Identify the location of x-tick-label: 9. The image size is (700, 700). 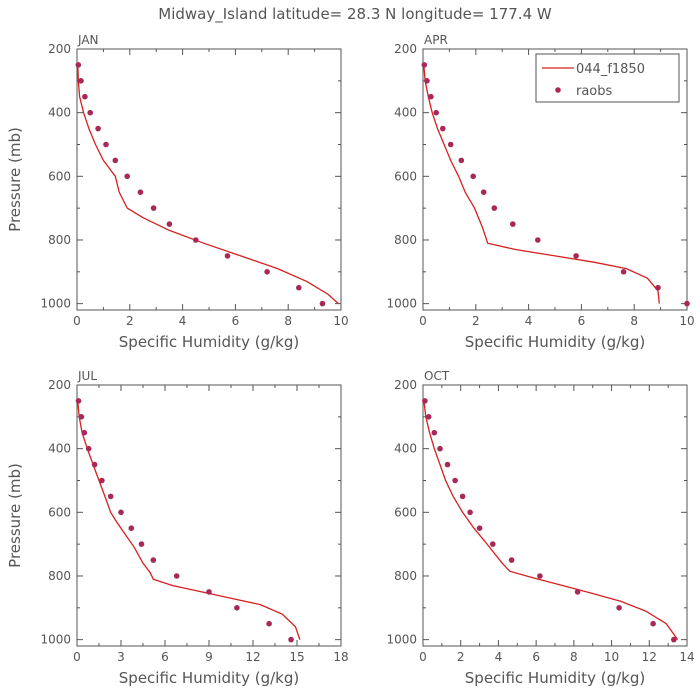
(209, 657).